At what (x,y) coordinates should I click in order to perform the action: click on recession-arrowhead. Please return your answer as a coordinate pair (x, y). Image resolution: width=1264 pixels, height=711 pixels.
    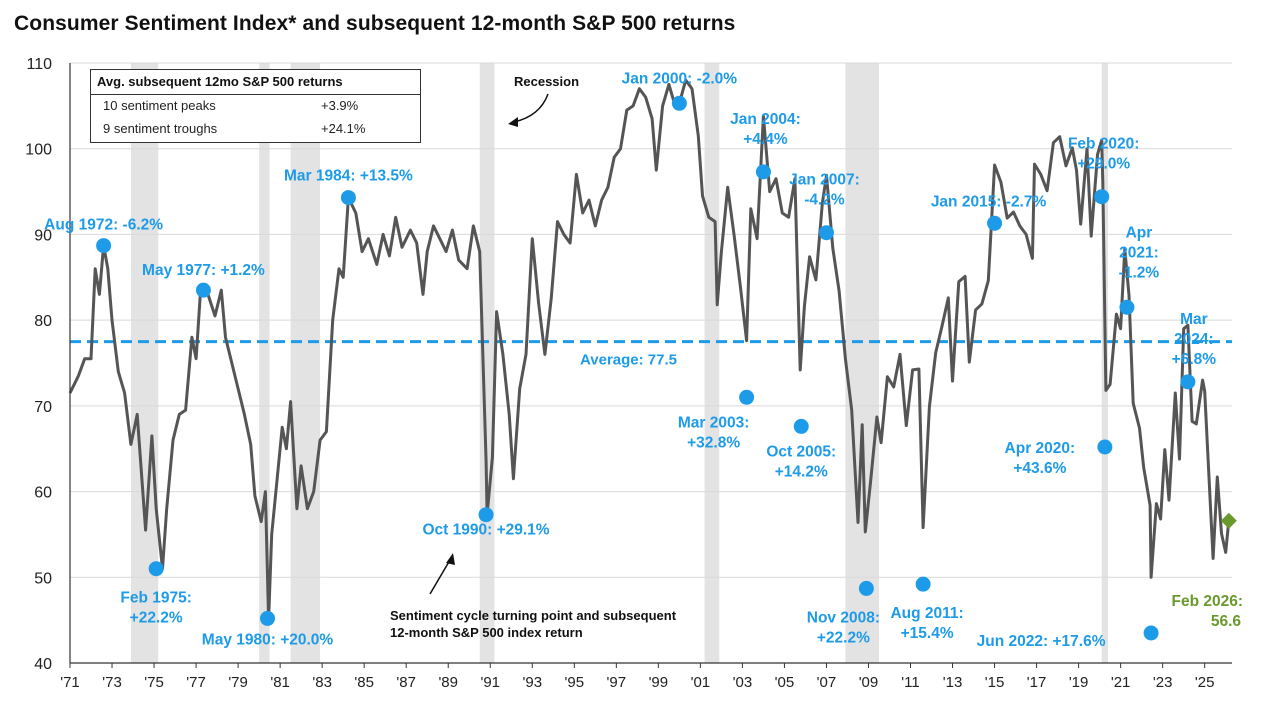
    Looking at the image, I should click on (513, 122).